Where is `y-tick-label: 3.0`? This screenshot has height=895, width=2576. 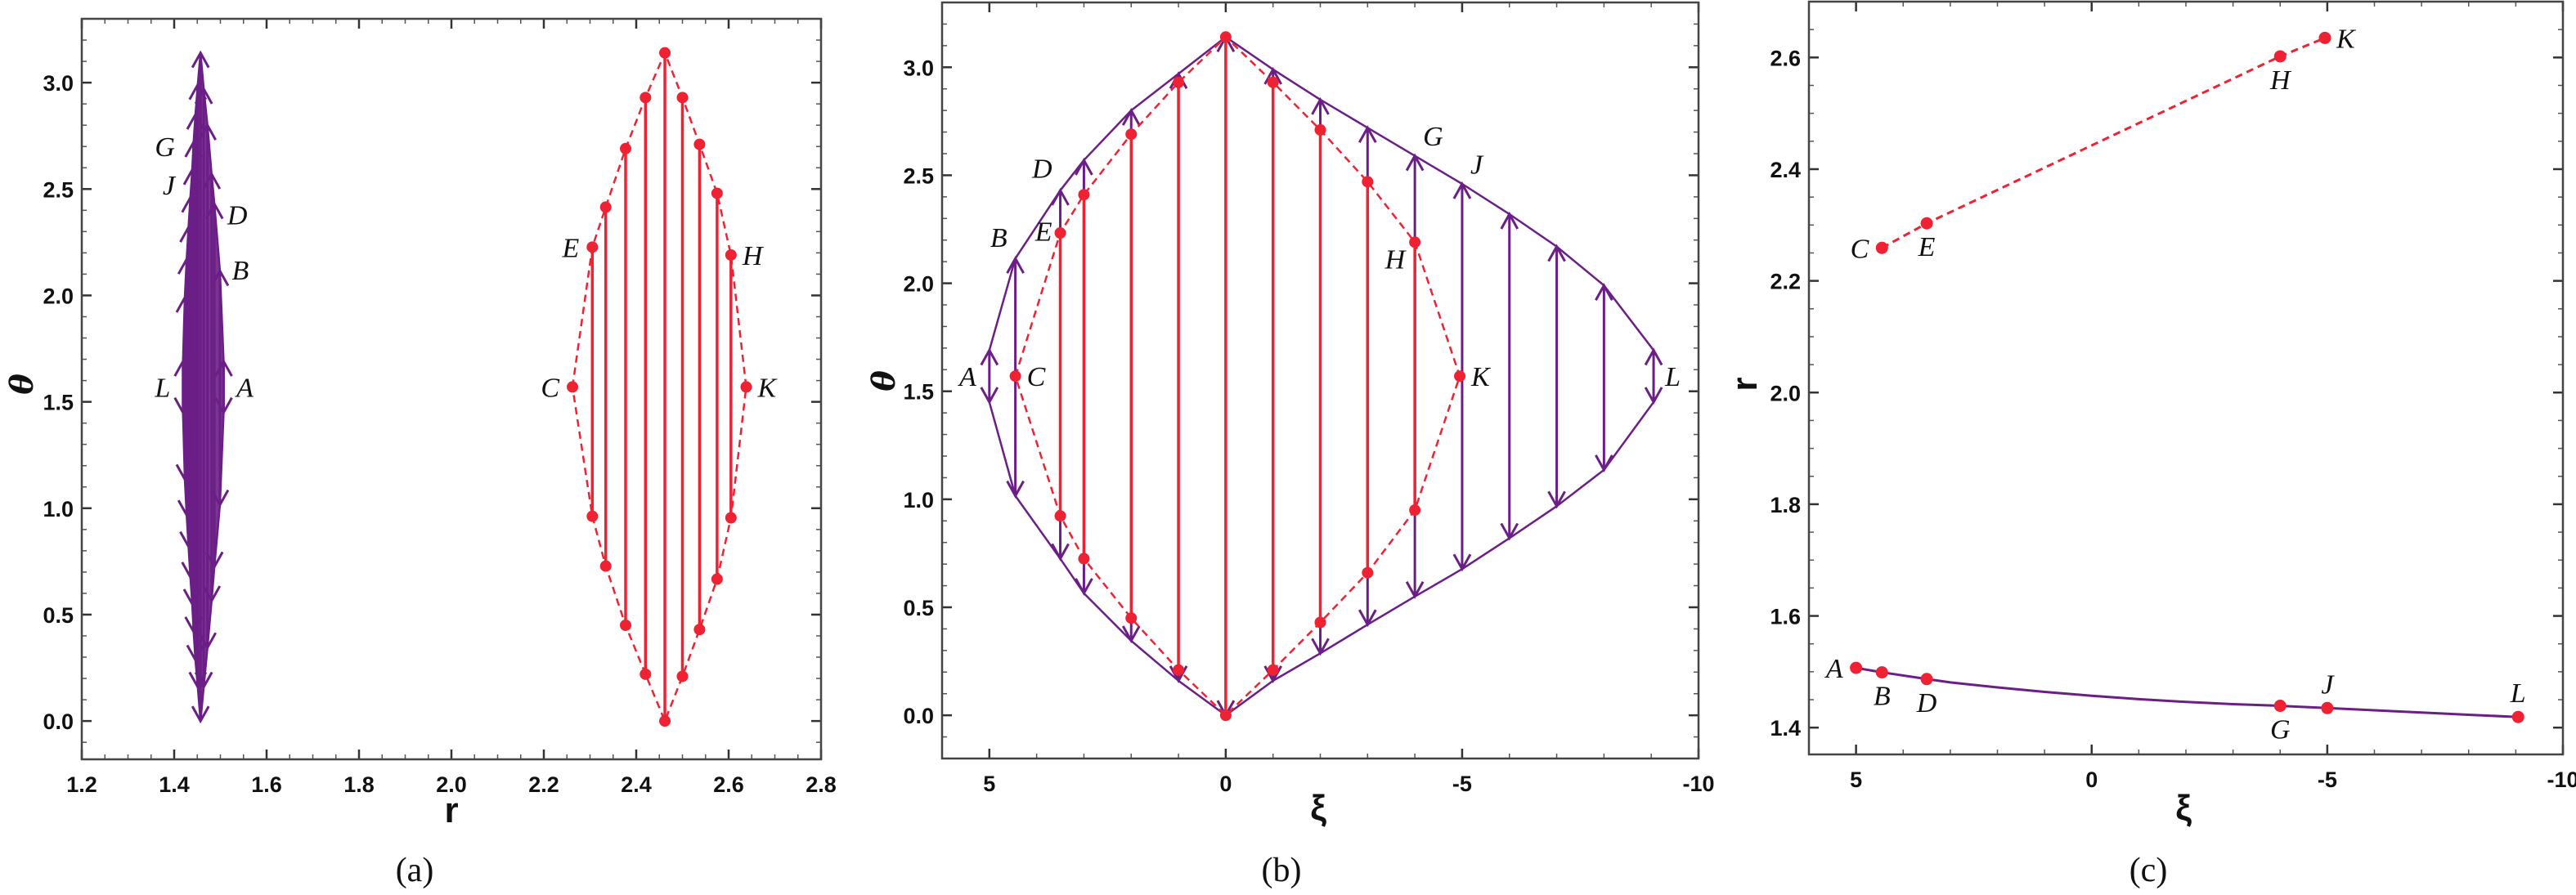
y-tick-label: 3.0 is located at coordinates (919, 68).